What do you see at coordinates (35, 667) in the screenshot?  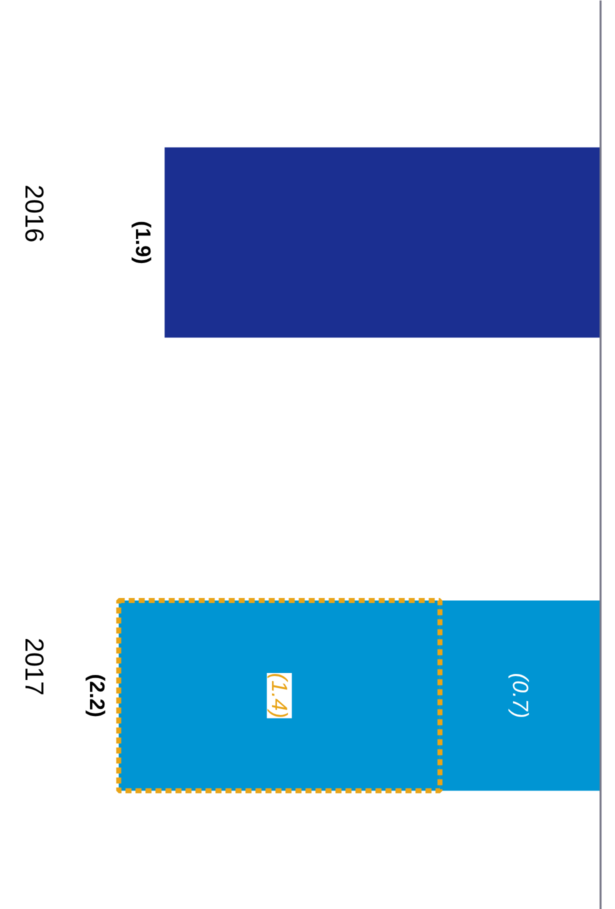 I see `y-tick-label: 2017` at bounding box center [35, 667].